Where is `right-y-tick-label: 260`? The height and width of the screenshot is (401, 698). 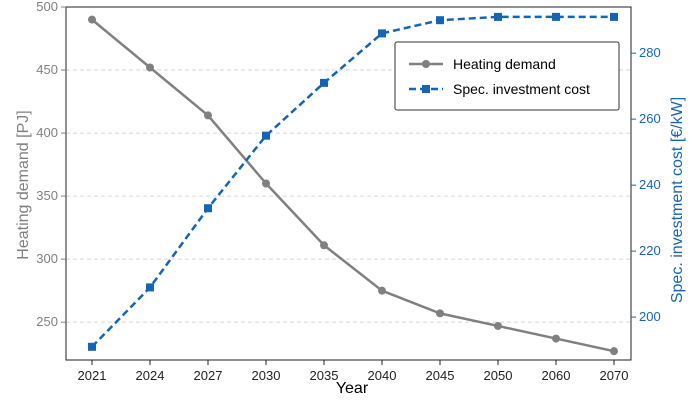 right-y-tick-label: 260 is located at coordinates (650, 118).